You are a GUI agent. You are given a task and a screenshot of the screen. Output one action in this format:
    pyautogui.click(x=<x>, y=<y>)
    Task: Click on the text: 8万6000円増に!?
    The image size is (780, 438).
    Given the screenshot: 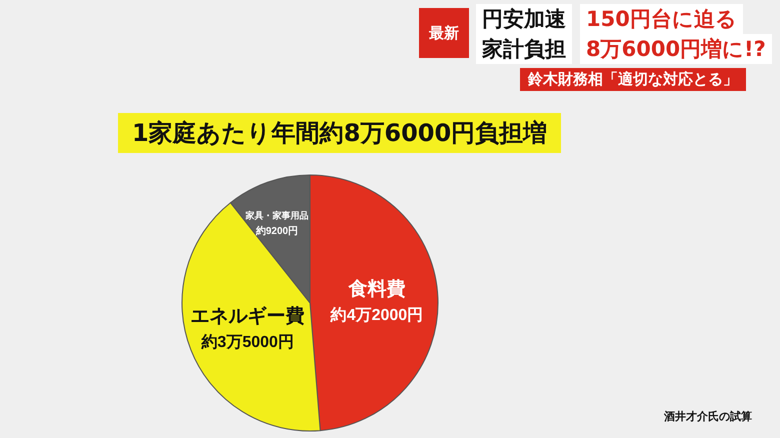 What is the action you would take?
    pyautogui.click(x=676, y=49)
    